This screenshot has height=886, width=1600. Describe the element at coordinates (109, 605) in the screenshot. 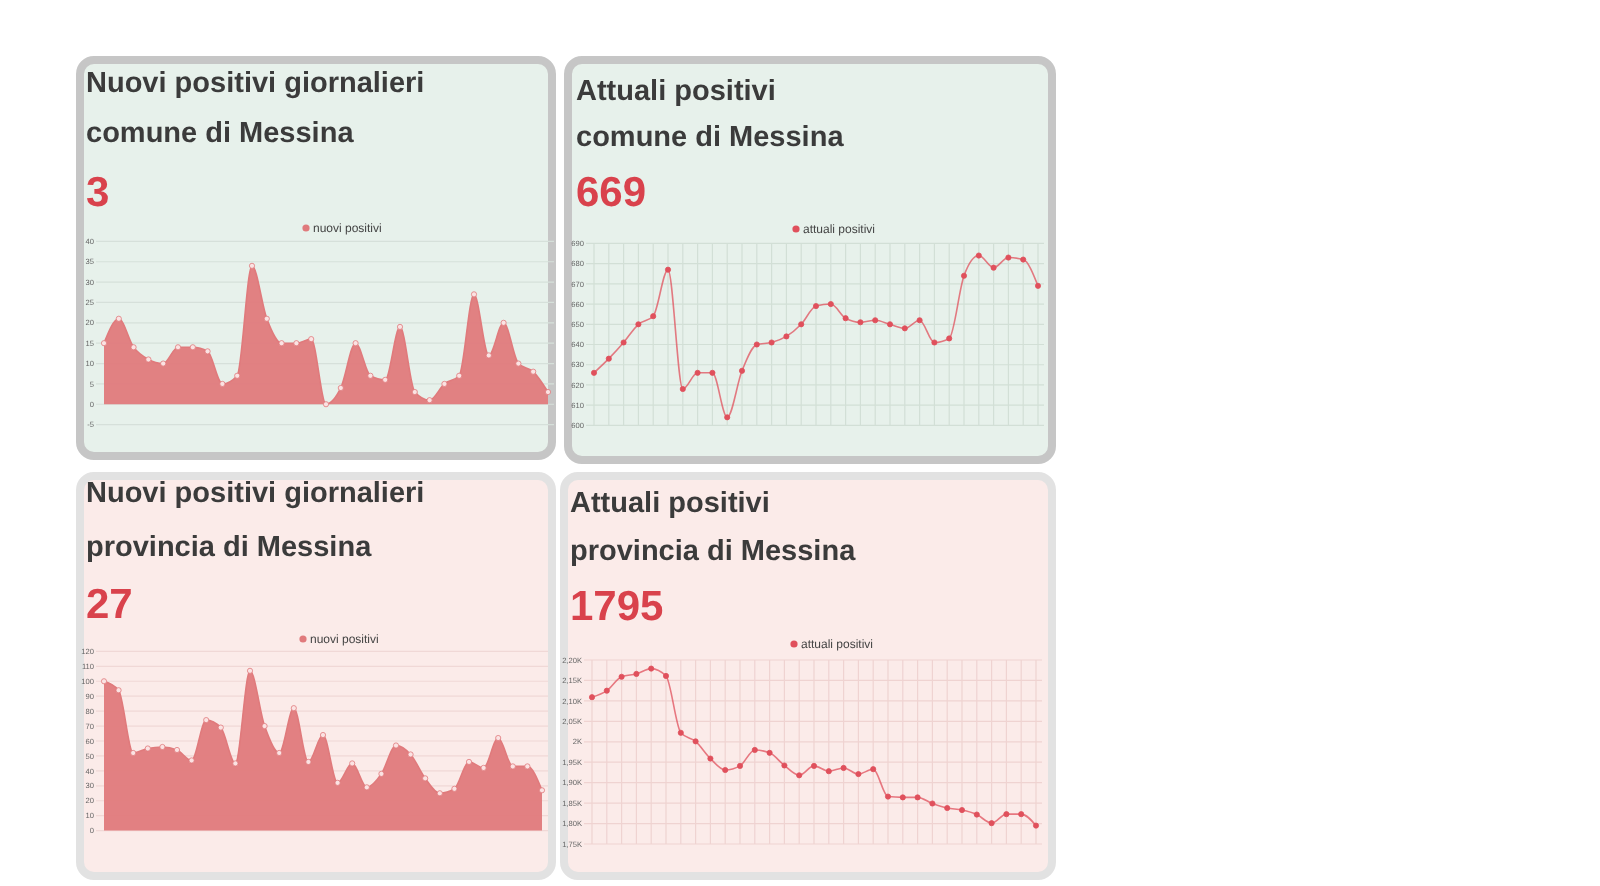

I see `text: 27` at that location.